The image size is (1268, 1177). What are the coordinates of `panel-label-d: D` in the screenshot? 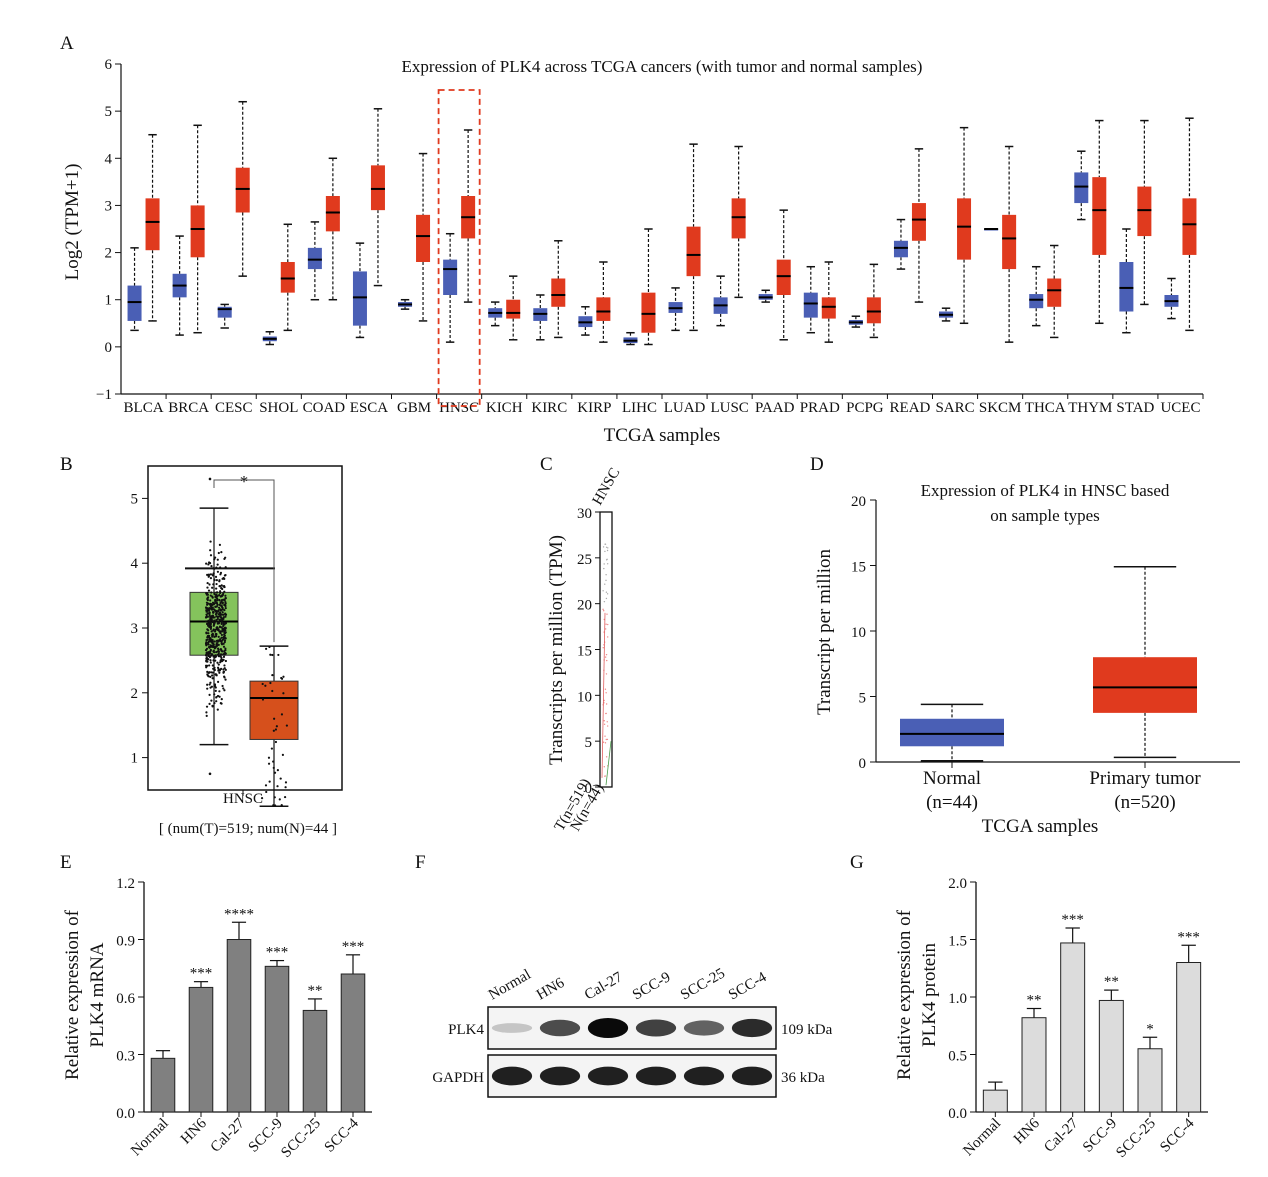 It's located at (817, 464).